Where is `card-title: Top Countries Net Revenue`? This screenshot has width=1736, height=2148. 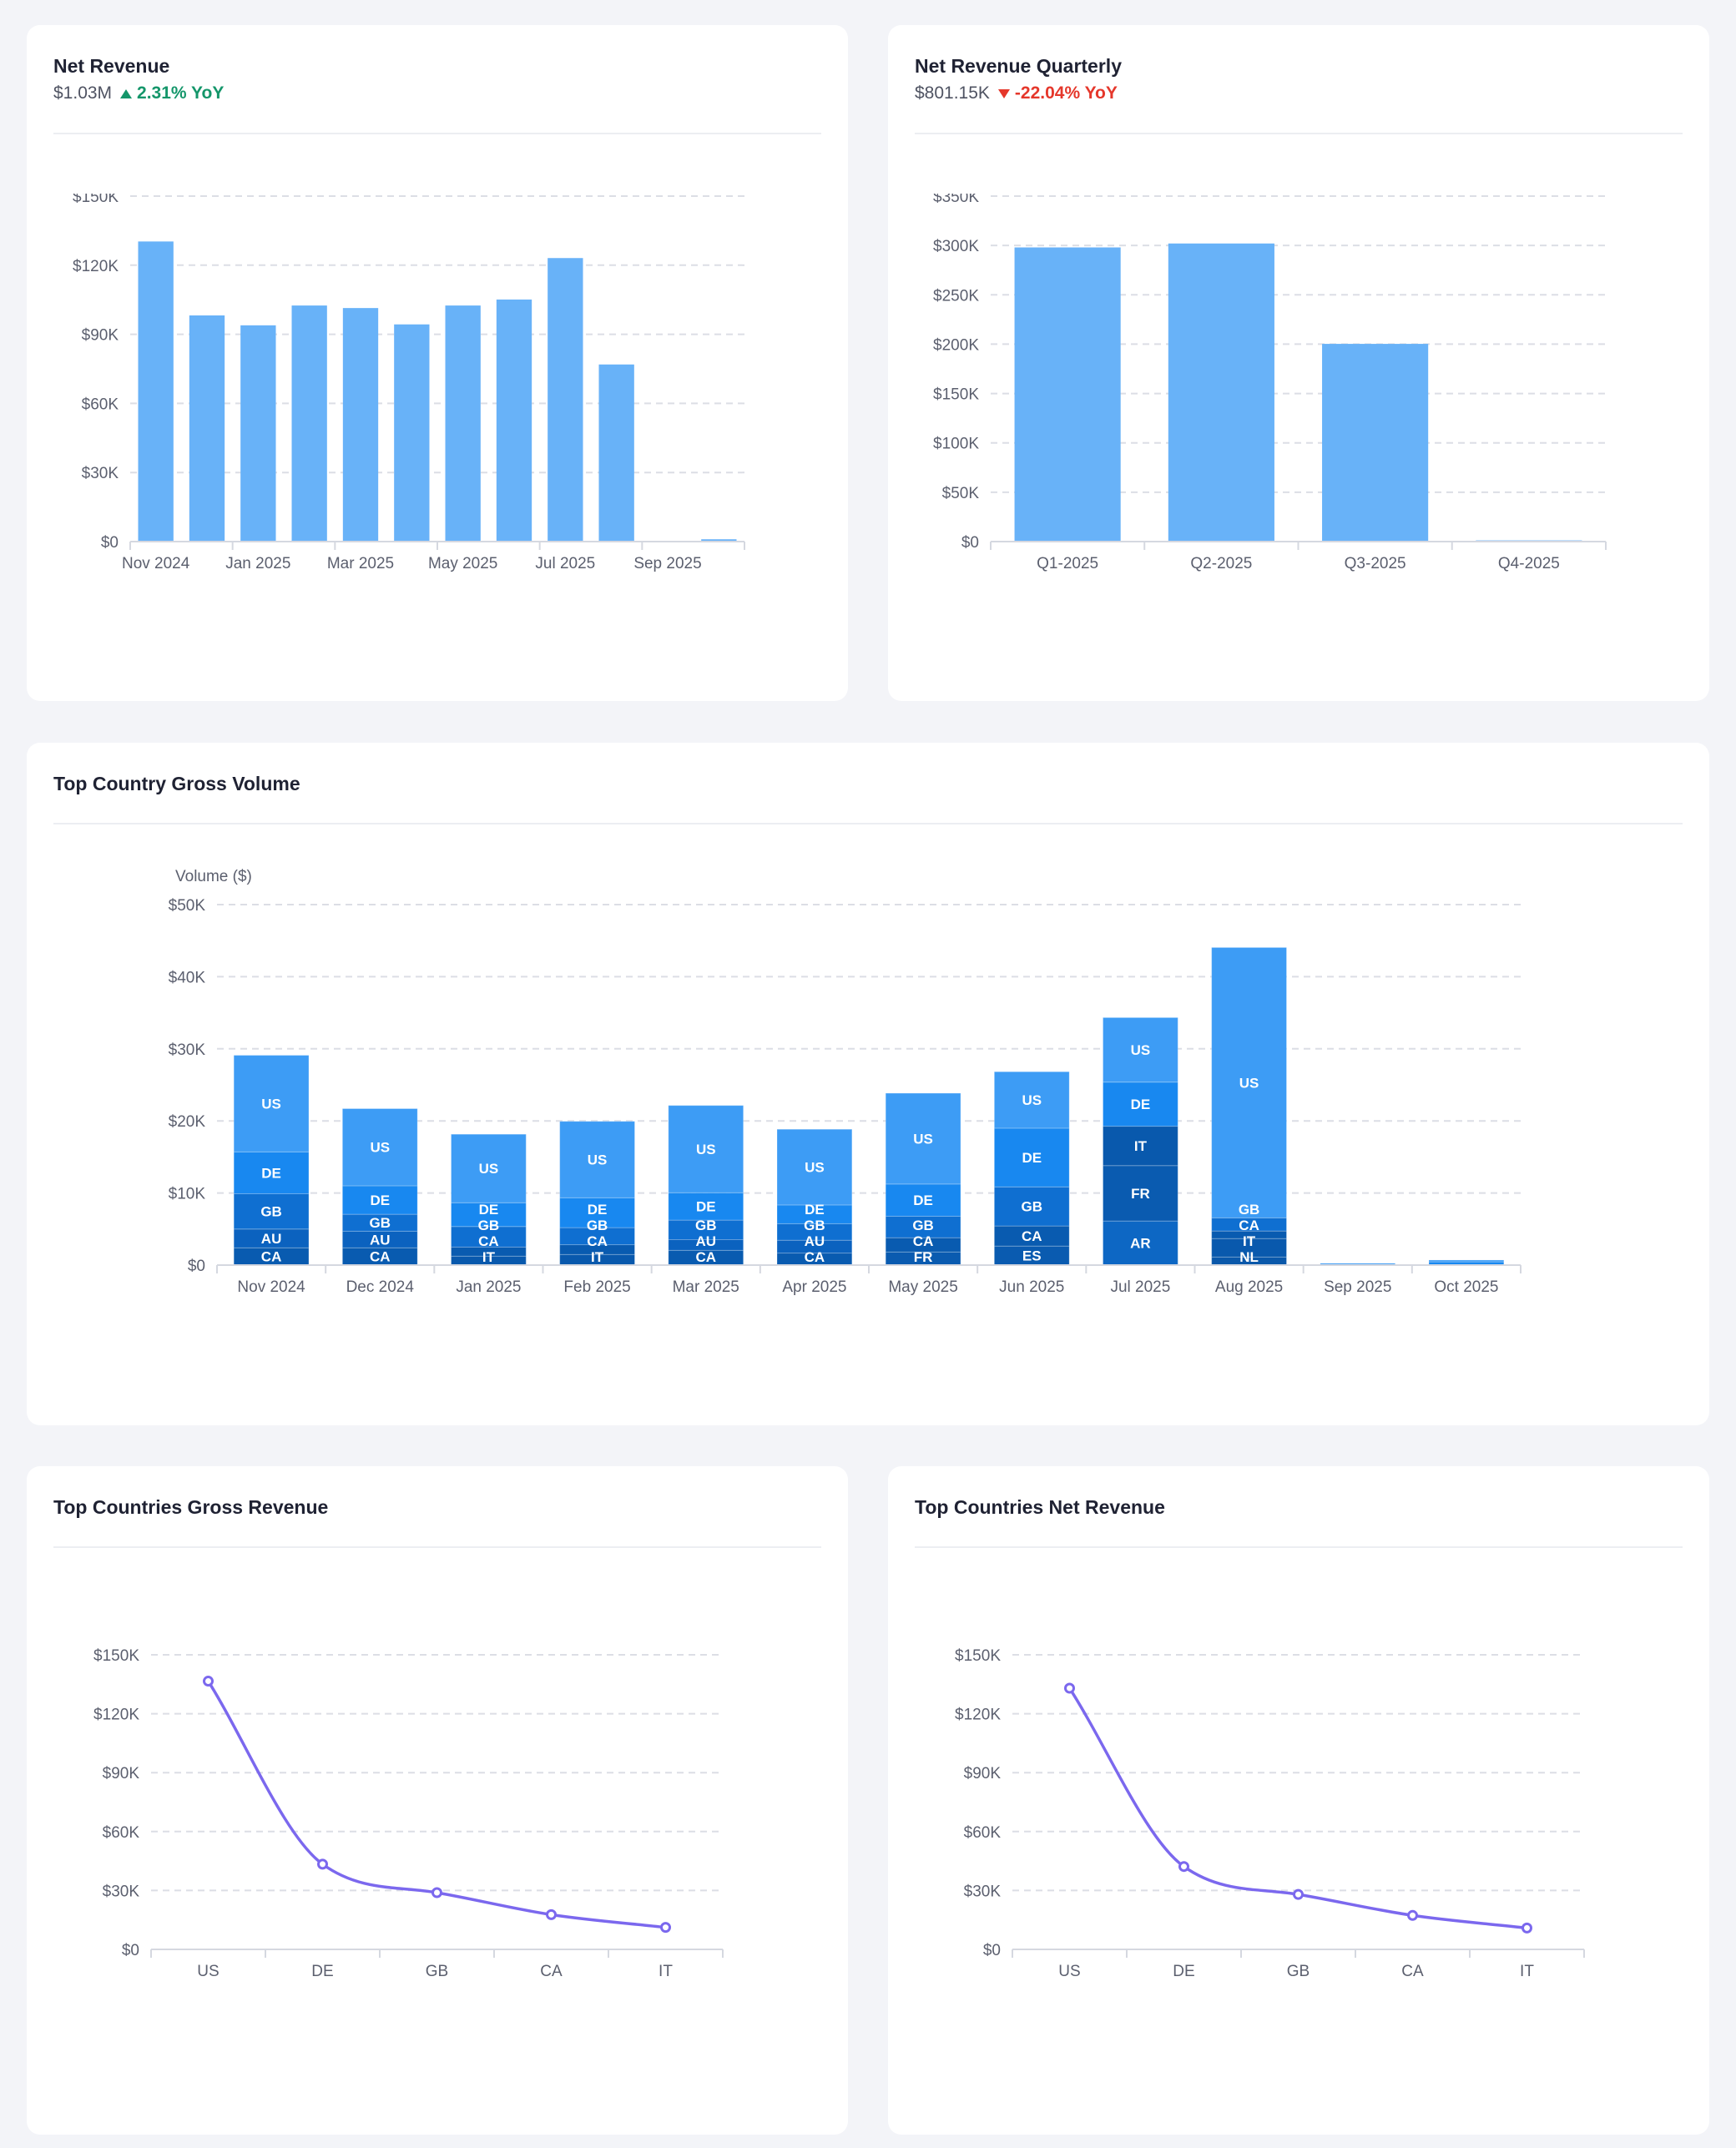
card-title: Top Countries Net Revenue is located at coordinates (1040, 1507).